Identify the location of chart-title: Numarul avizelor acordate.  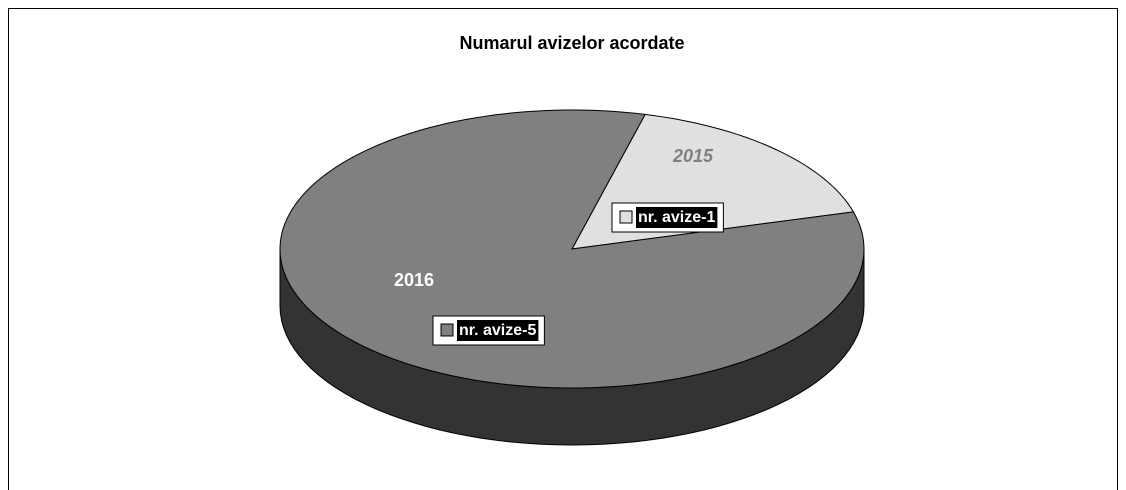
(571, 43).